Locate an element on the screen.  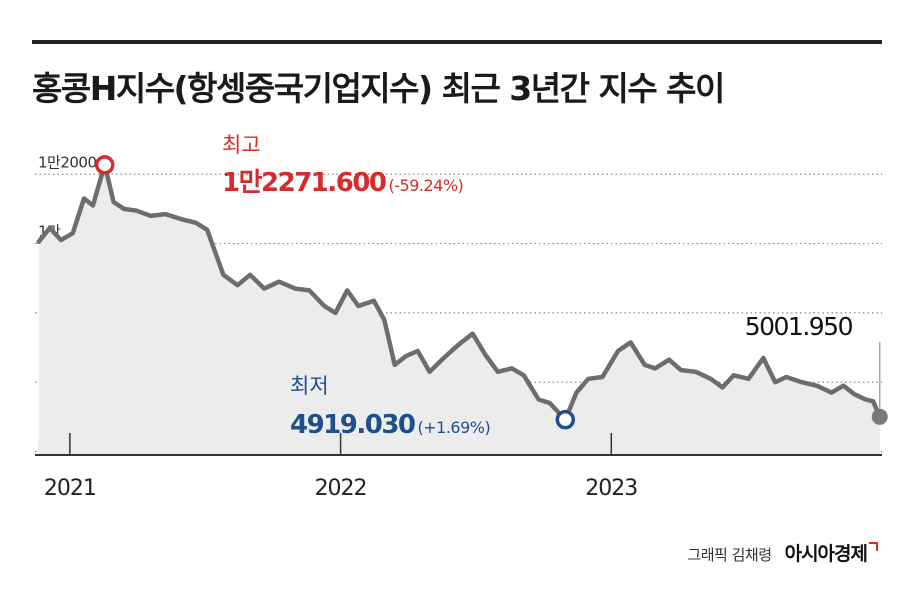
high-label: 최고 is located at coordinates (241, 145).